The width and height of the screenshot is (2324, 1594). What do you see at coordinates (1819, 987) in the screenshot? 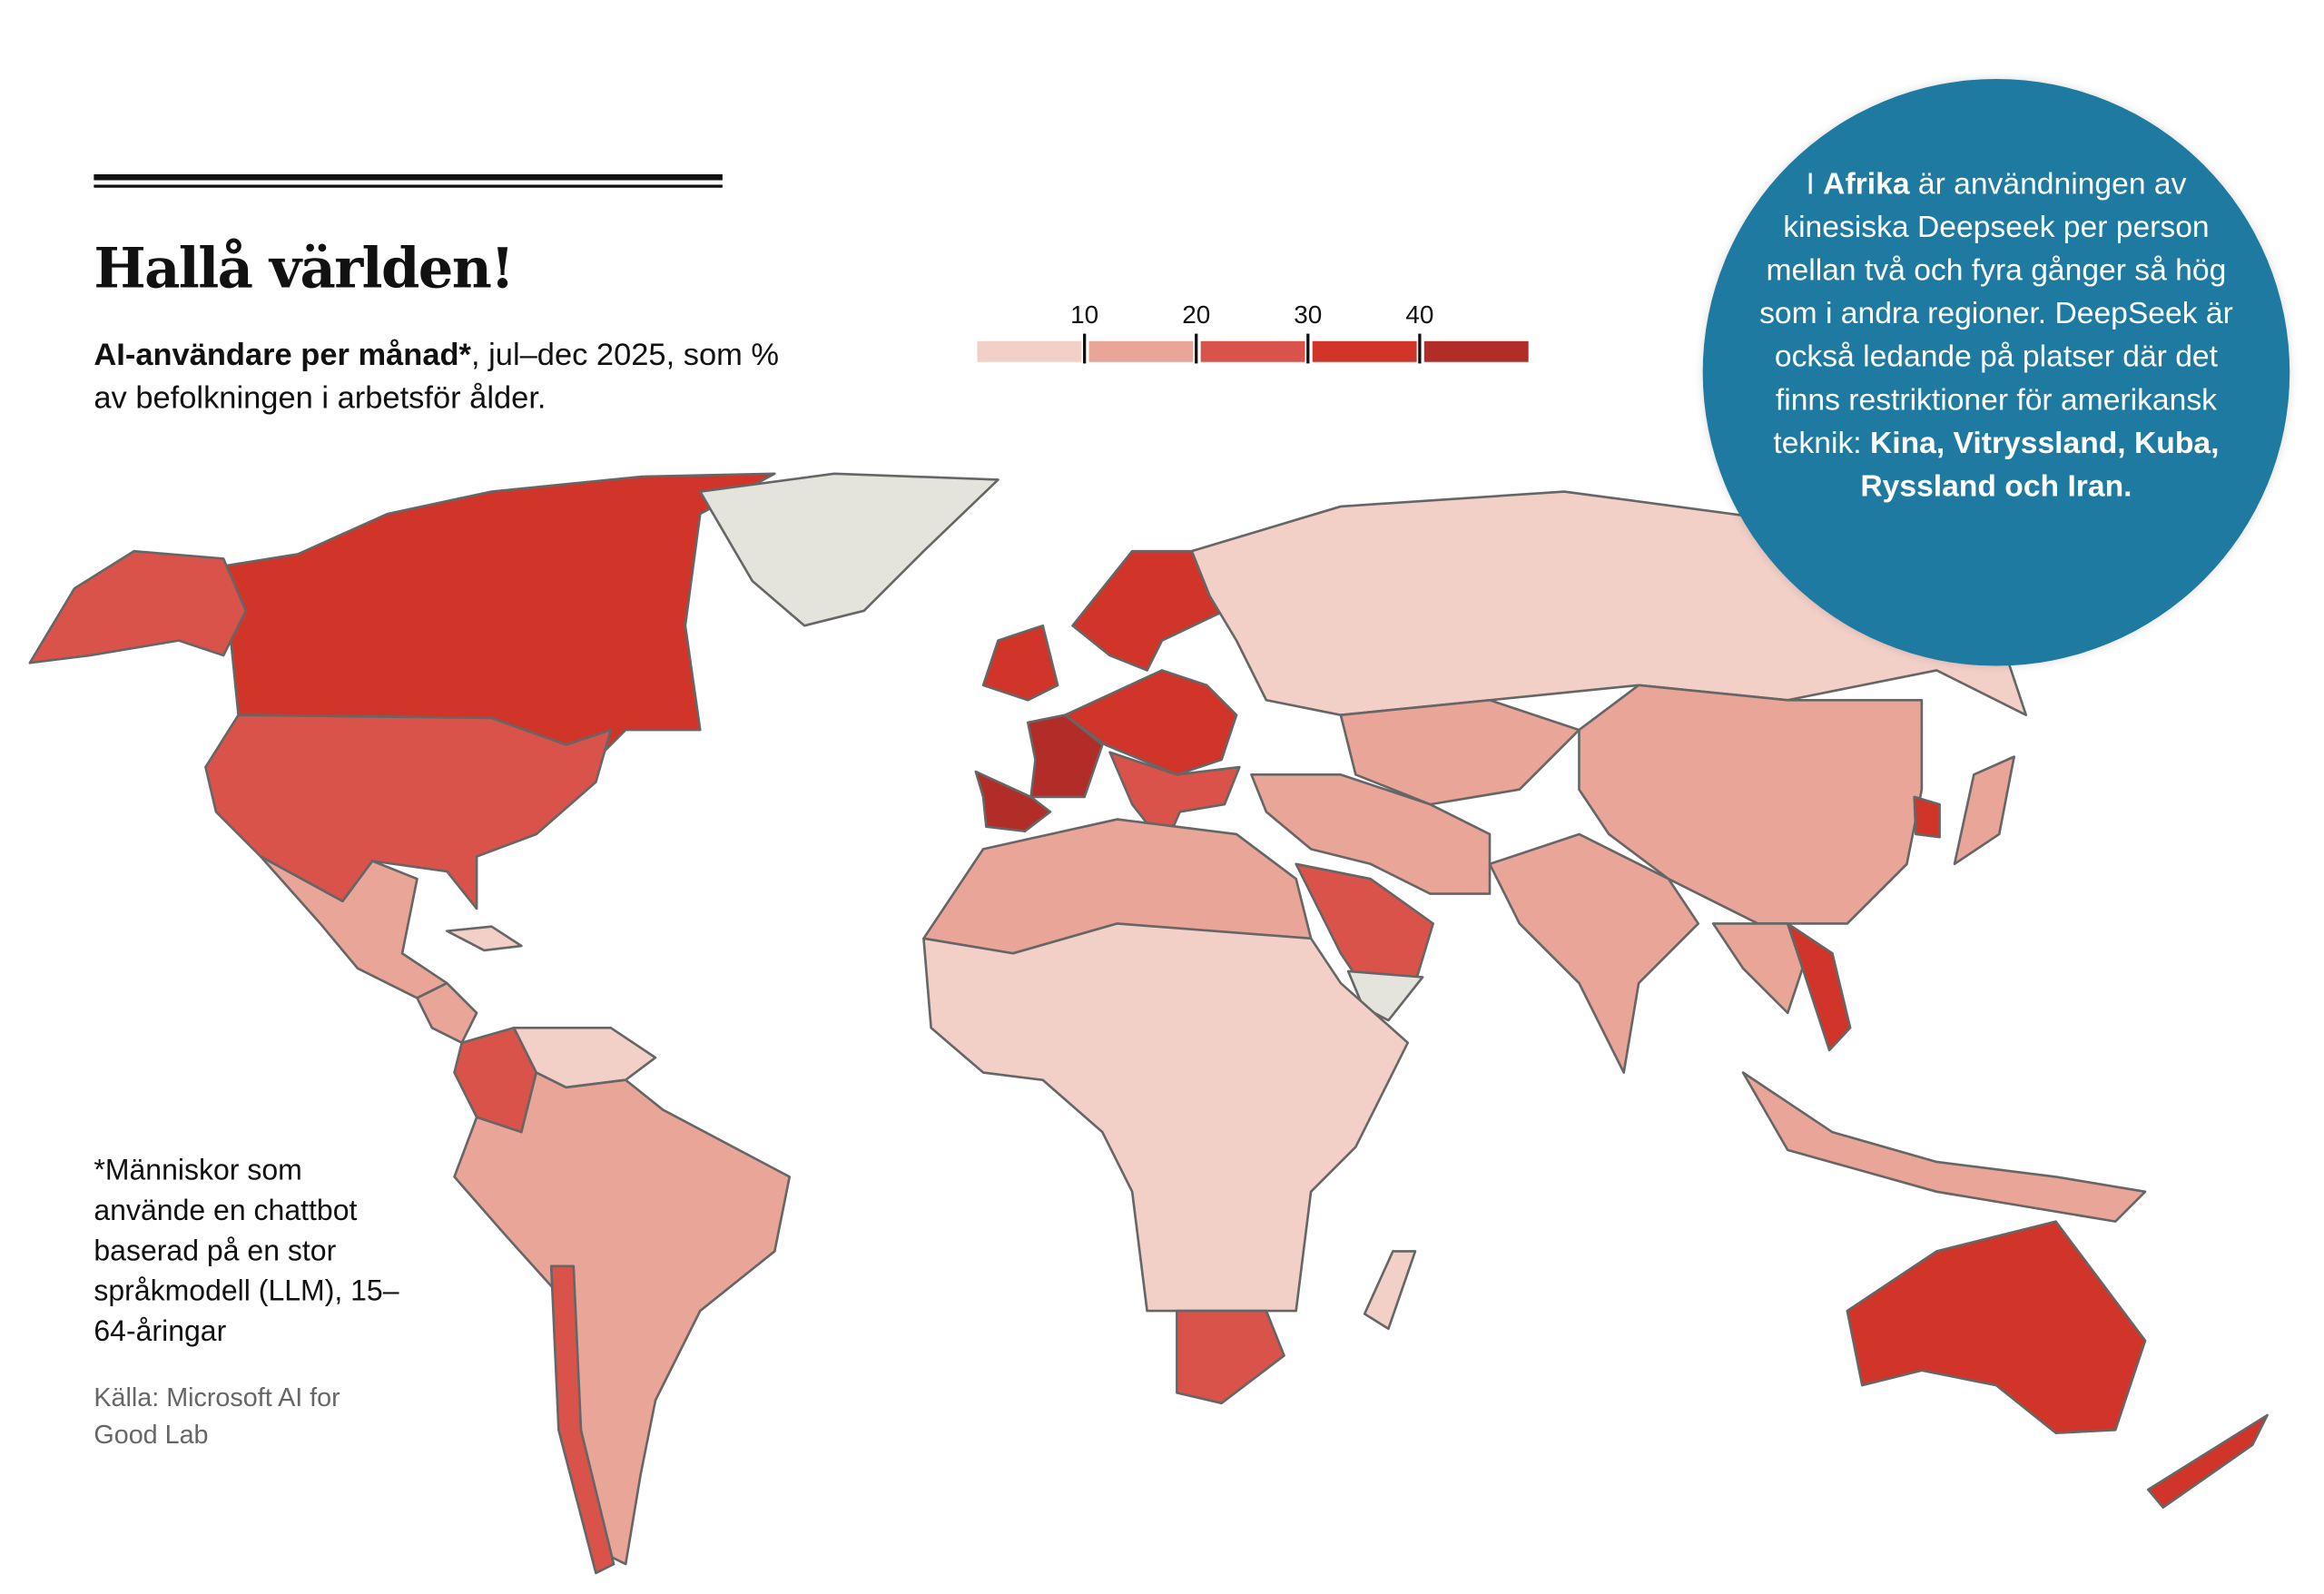
I see `region-vietnam` at bounding box center [1819, 987].